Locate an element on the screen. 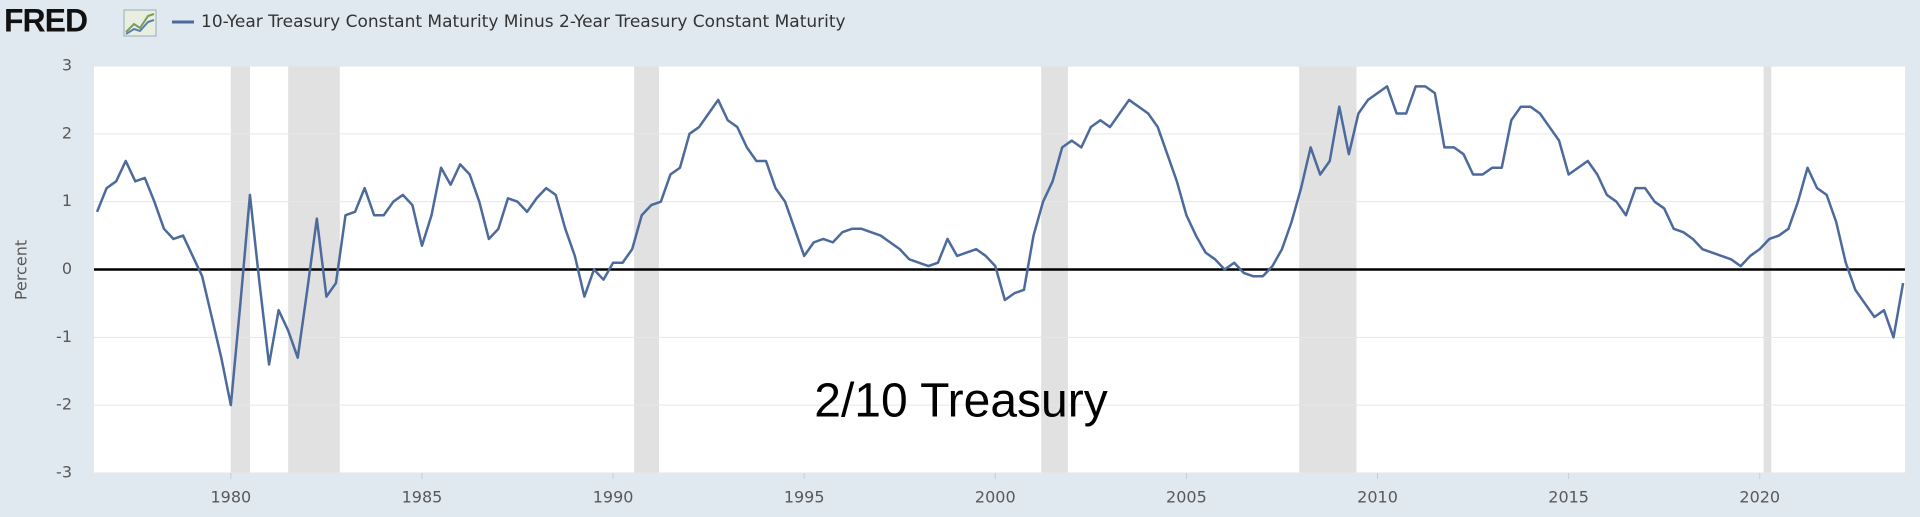  x-tick-label: 2010 is located at coordinates (1377, 497).